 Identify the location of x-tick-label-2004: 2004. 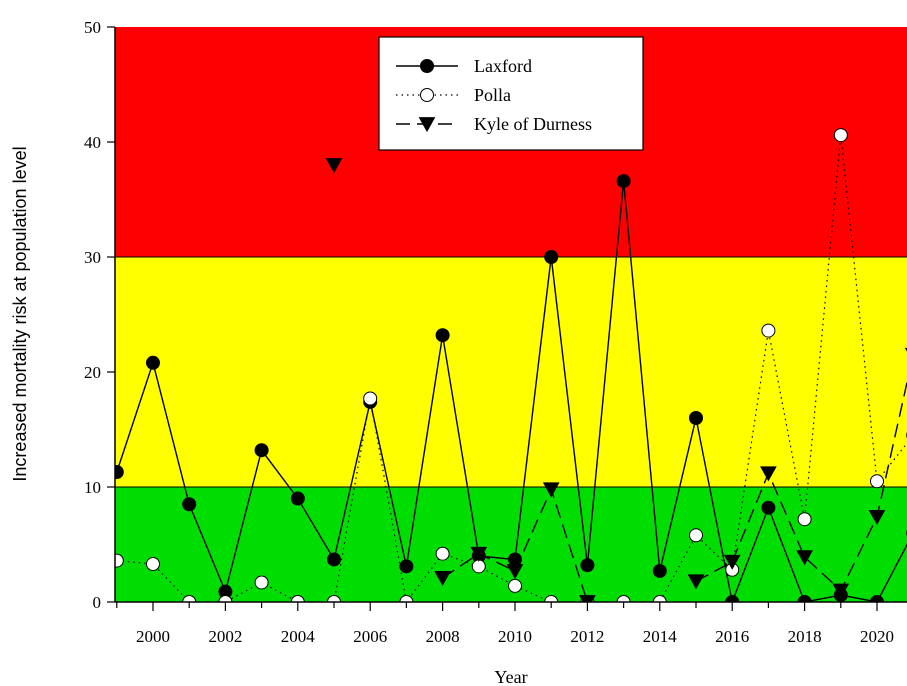
(298, 636).